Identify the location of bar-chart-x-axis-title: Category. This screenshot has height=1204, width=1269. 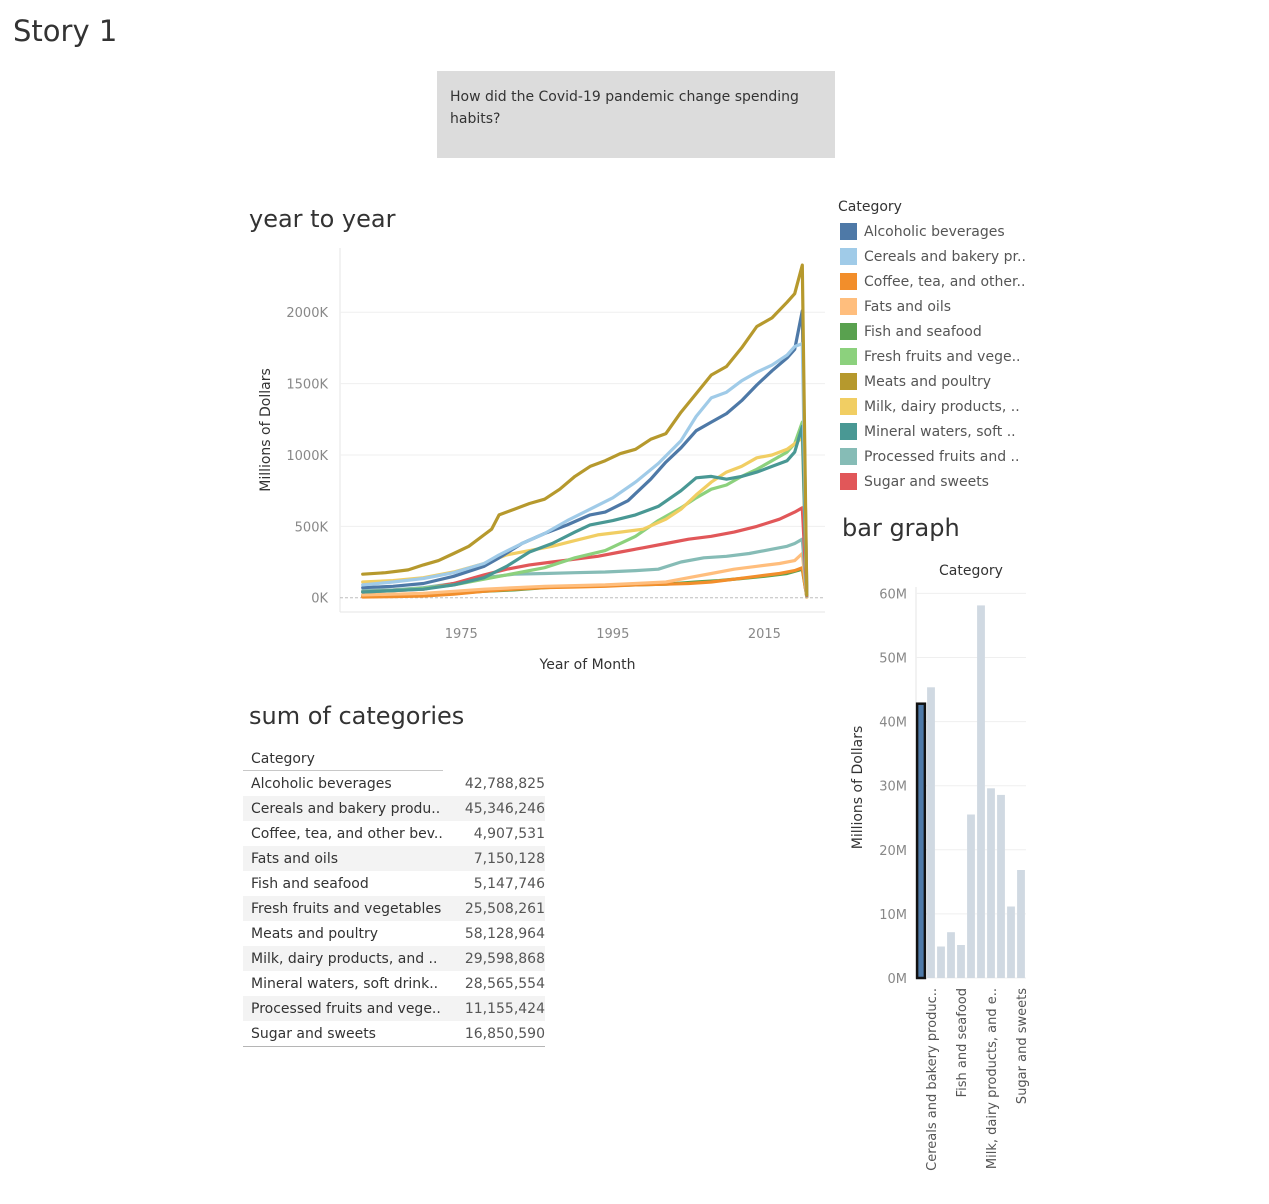
(971, 571).